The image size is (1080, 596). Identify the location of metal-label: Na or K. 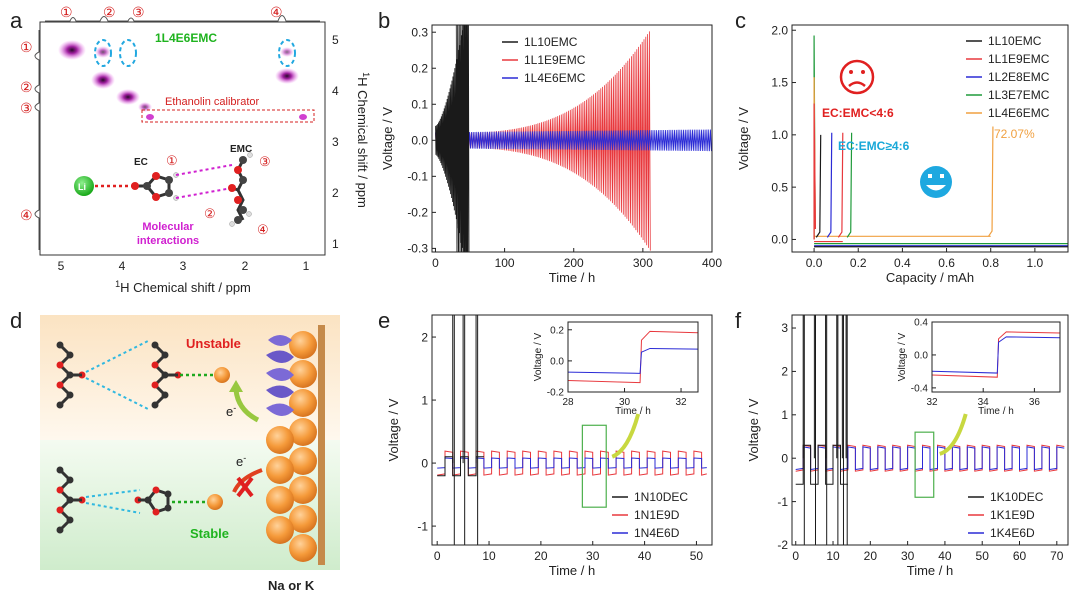
(291, 585).